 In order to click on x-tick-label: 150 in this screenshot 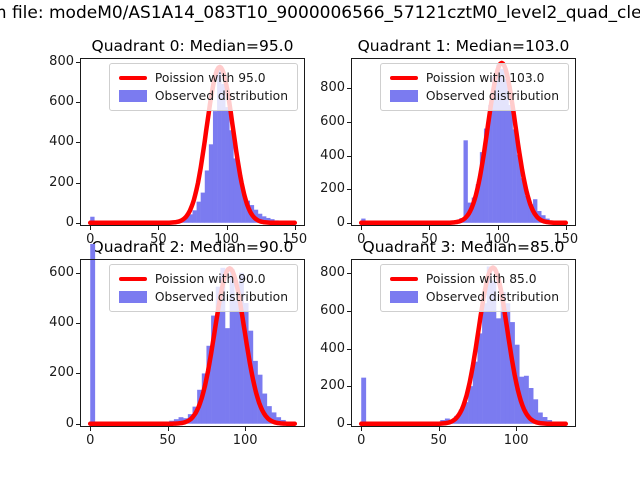, I will do `click(295, 239)`.